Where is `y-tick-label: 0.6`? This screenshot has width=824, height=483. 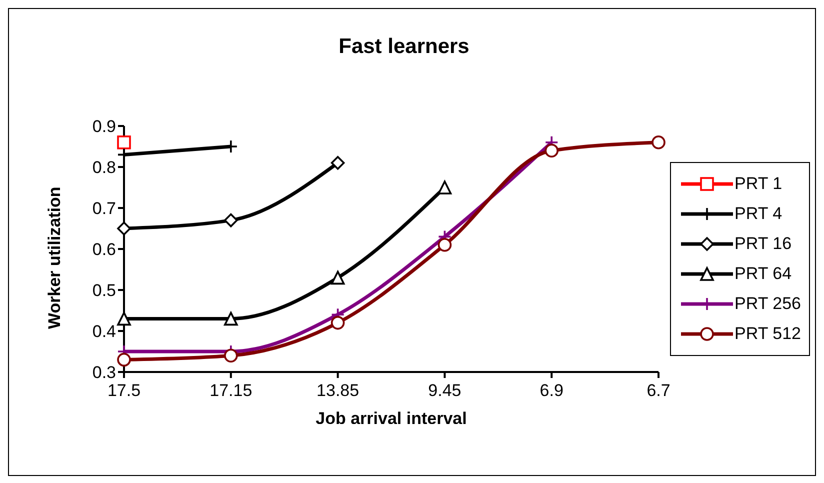 y-tick-label: 0.6 is located at coordinates (104, 250).